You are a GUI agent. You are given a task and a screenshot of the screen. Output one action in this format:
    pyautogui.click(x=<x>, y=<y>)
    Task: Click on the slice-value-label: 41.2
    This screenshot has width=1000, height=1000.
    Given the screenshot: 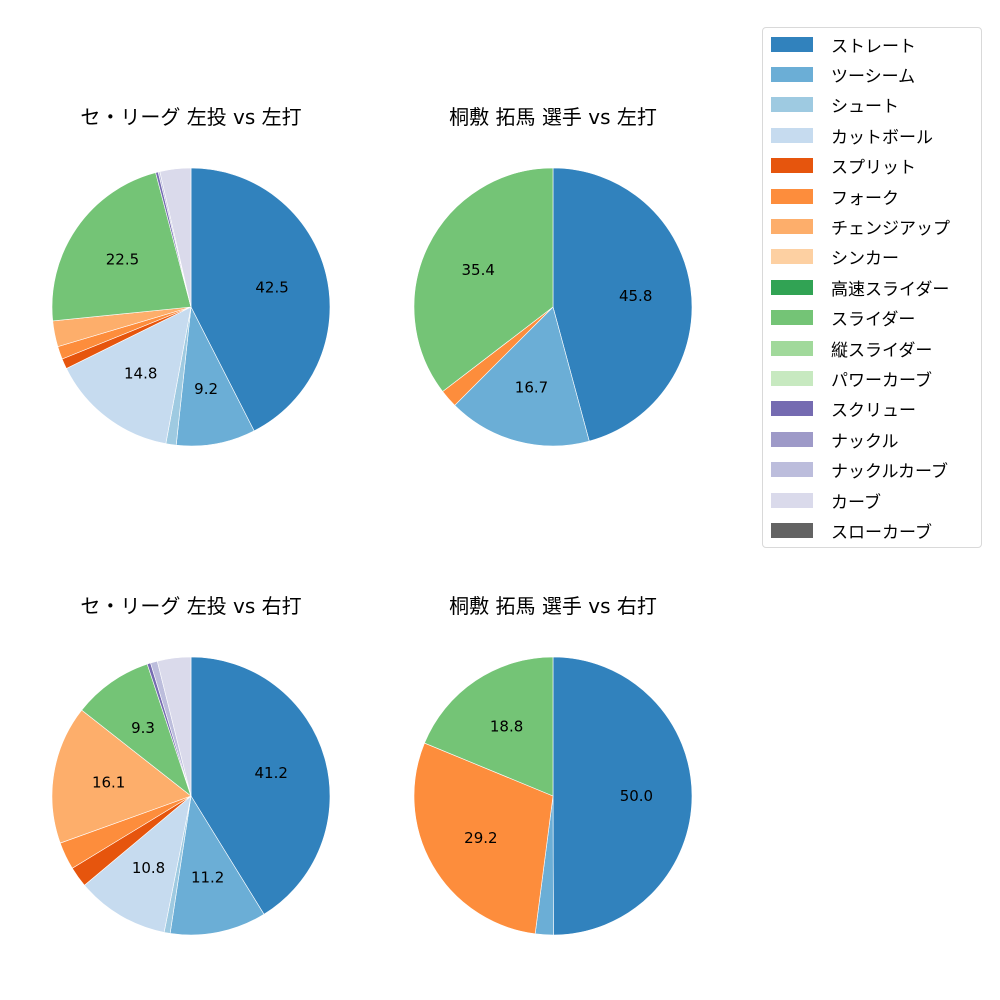 What is the action you would take?
    pyautogui.click(x=271, y=773)
    